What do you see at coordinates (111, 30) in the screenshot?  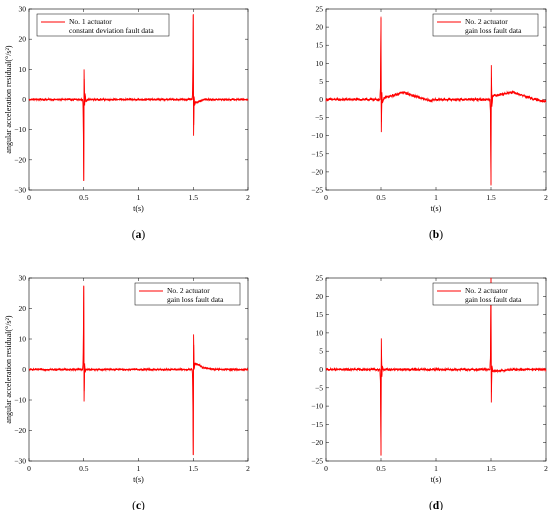 I see `legend-line-2: constant deviation fault data` at bounding box center [111, 30].